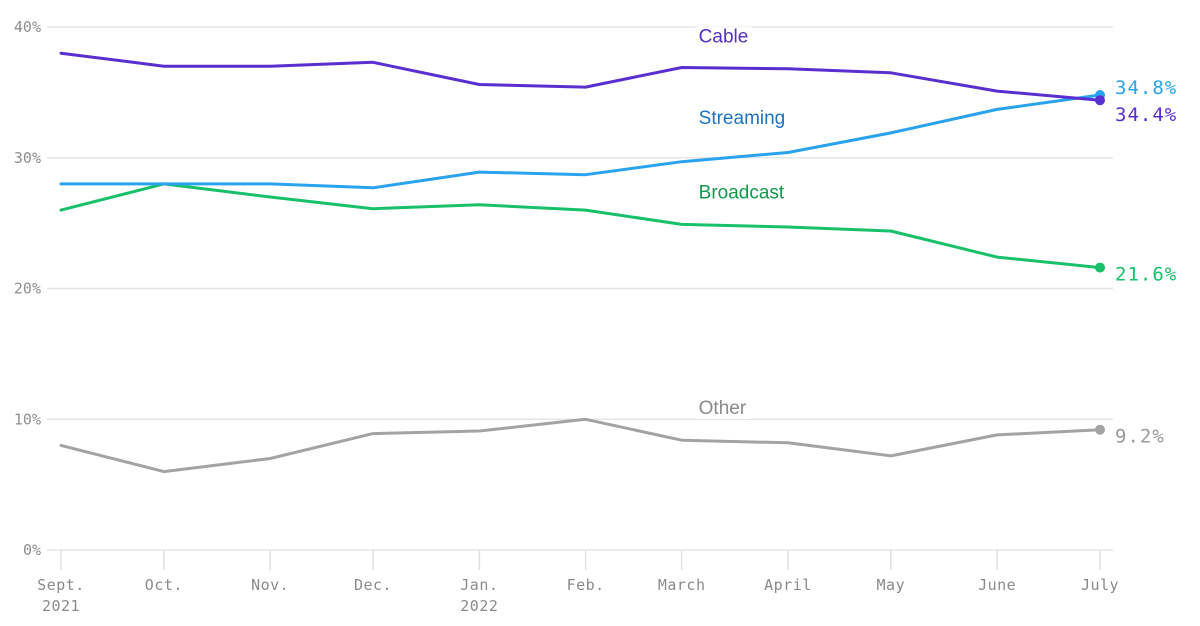 The image size is (1200, 626). I want to click on y-tick-label: 10%, so click(27, 419).